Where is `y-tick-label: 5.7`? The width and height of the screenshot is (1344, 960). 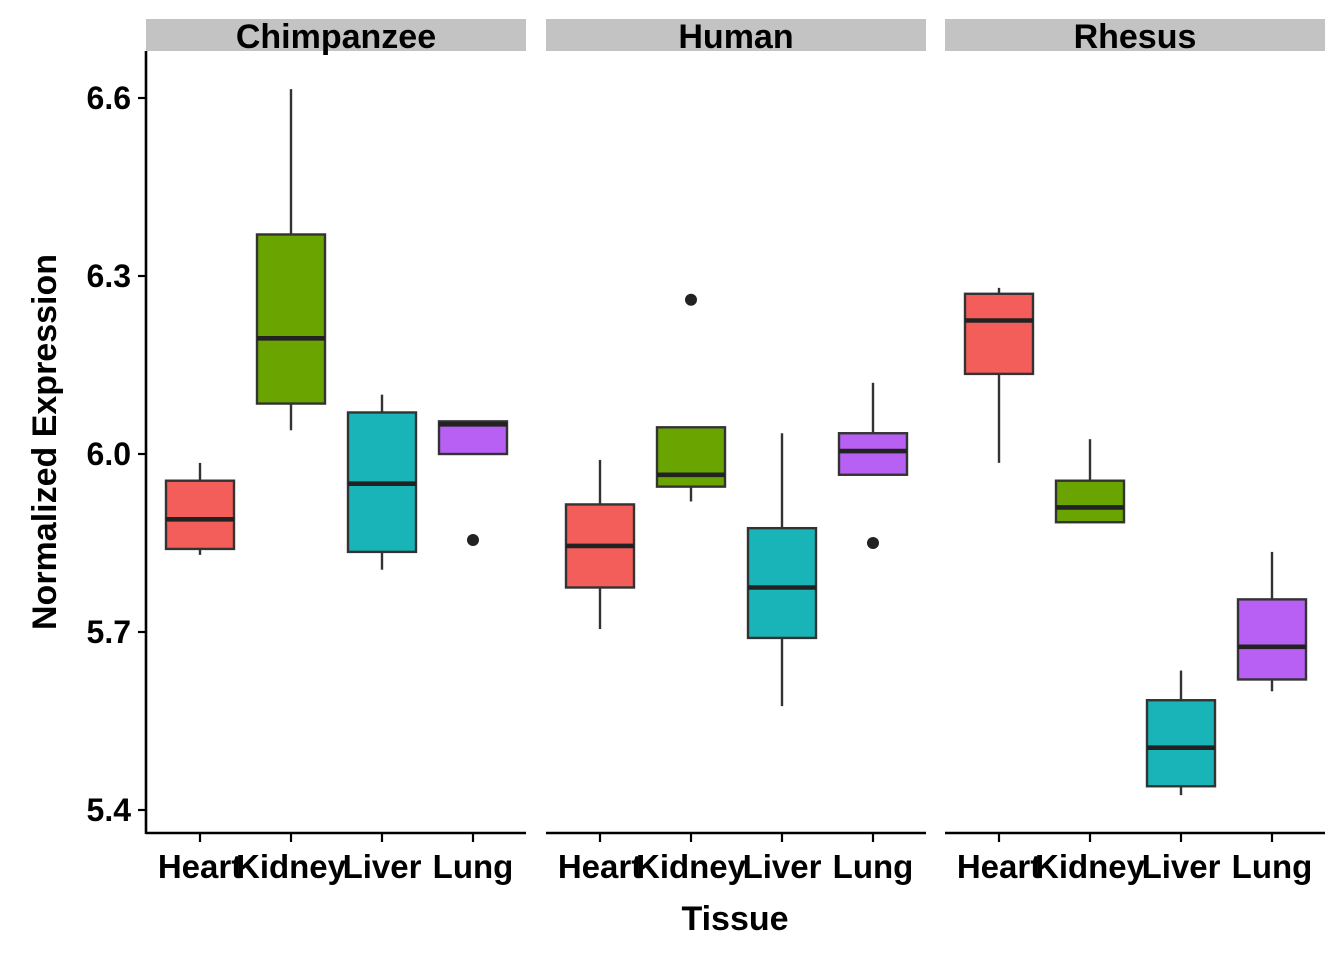
y-tick-label: 5.7 is located at coordinates (109, 632).